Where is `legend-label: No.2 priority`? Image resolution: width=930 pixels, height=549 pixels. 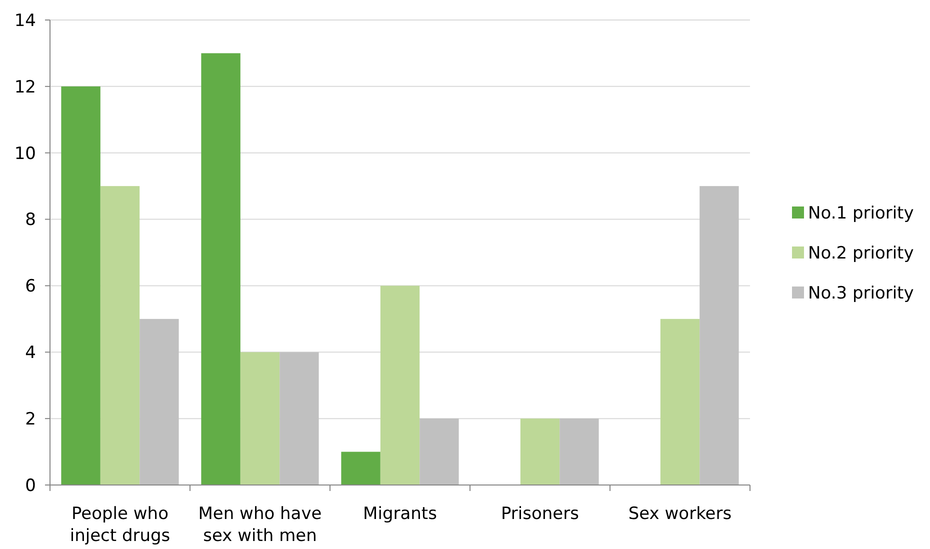
legend-label: No.2 priority is located at coordinates (861, 253).